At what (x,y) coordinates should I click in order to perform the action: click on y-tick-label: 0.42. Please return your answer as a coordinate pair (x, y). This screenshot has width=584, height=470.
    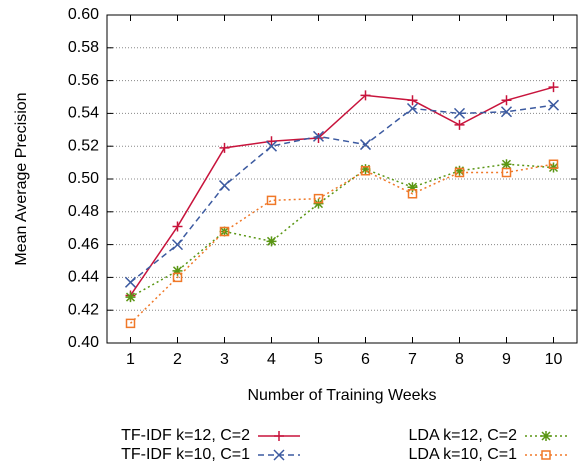
    Looking at the image, I should click on (83, 309).